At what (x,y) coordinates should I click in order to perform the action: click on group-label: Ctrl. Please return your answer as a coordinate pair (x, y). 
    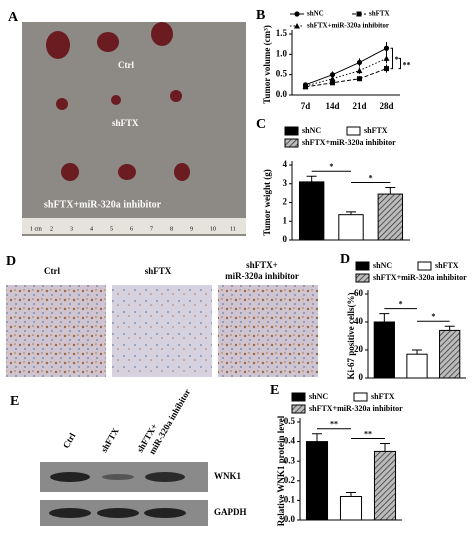
    Looking at the image, I should click on (126, 65).